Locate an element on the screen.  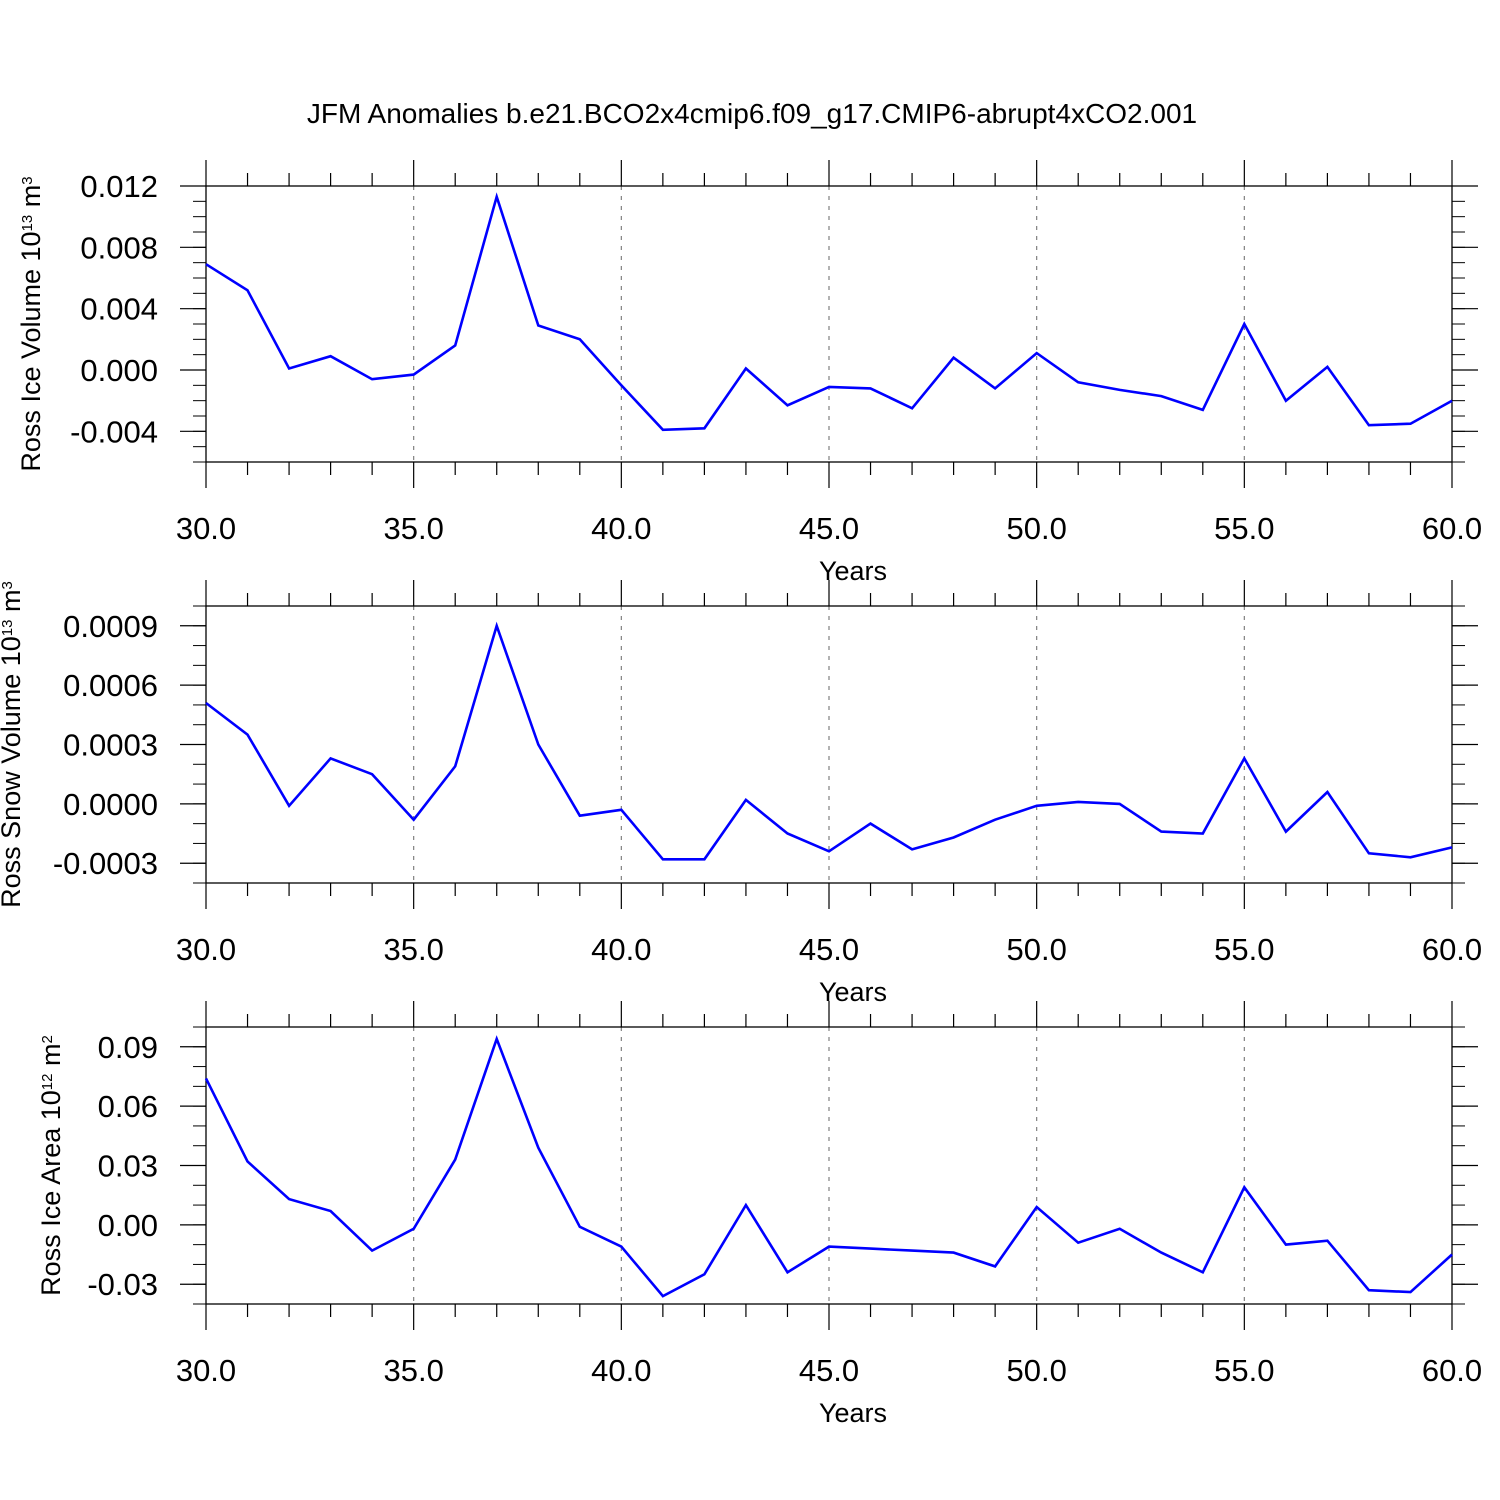
y-axis-title: Ross Snow Volume 1013 m3 is located at coordinates (13, 744).